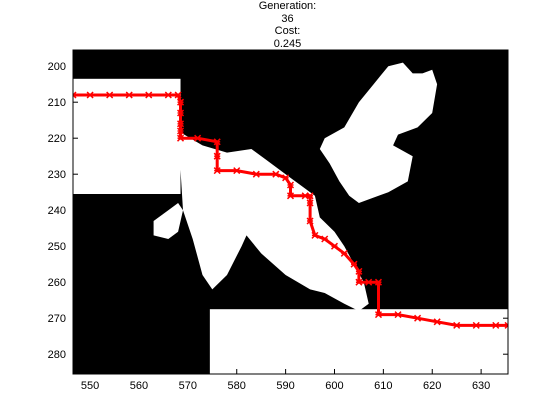 The width and height of the screenshot is (560, 420). I want to click on y-tick-label: 240, so click(57, 211).